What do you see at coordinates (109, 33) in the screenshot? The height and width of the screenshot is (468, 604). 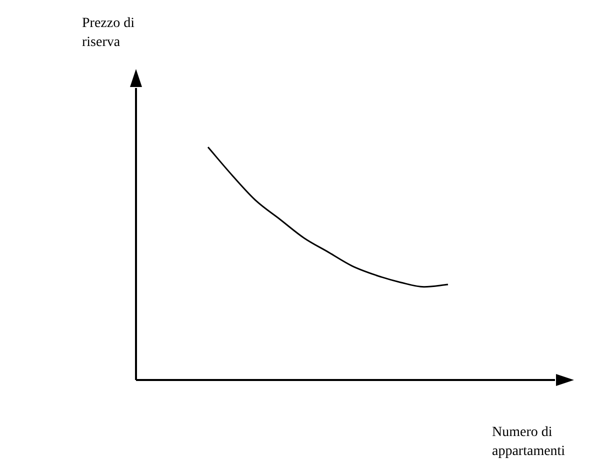 I see `text: Prezzo di riserva` at bounding box center [109, 33].